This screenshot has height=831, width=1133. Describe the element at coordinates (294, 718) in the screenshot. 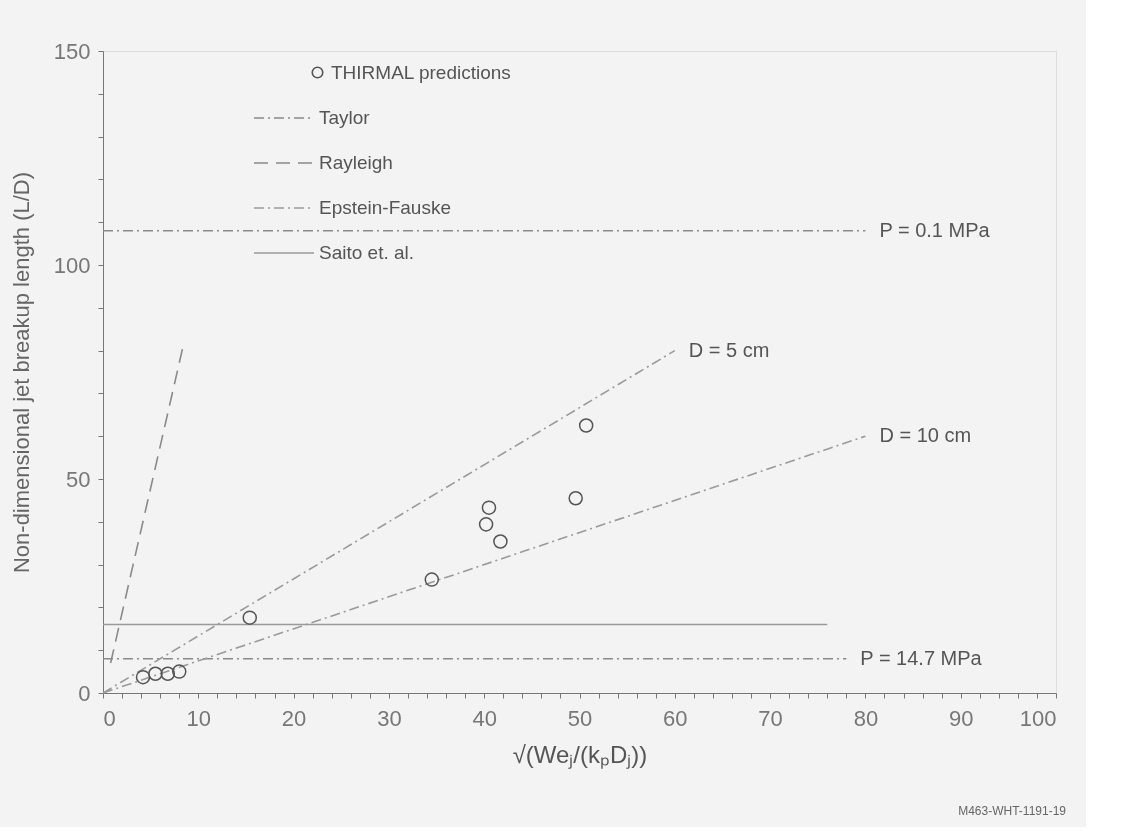

I see `x-tick-label: 20` at that location.